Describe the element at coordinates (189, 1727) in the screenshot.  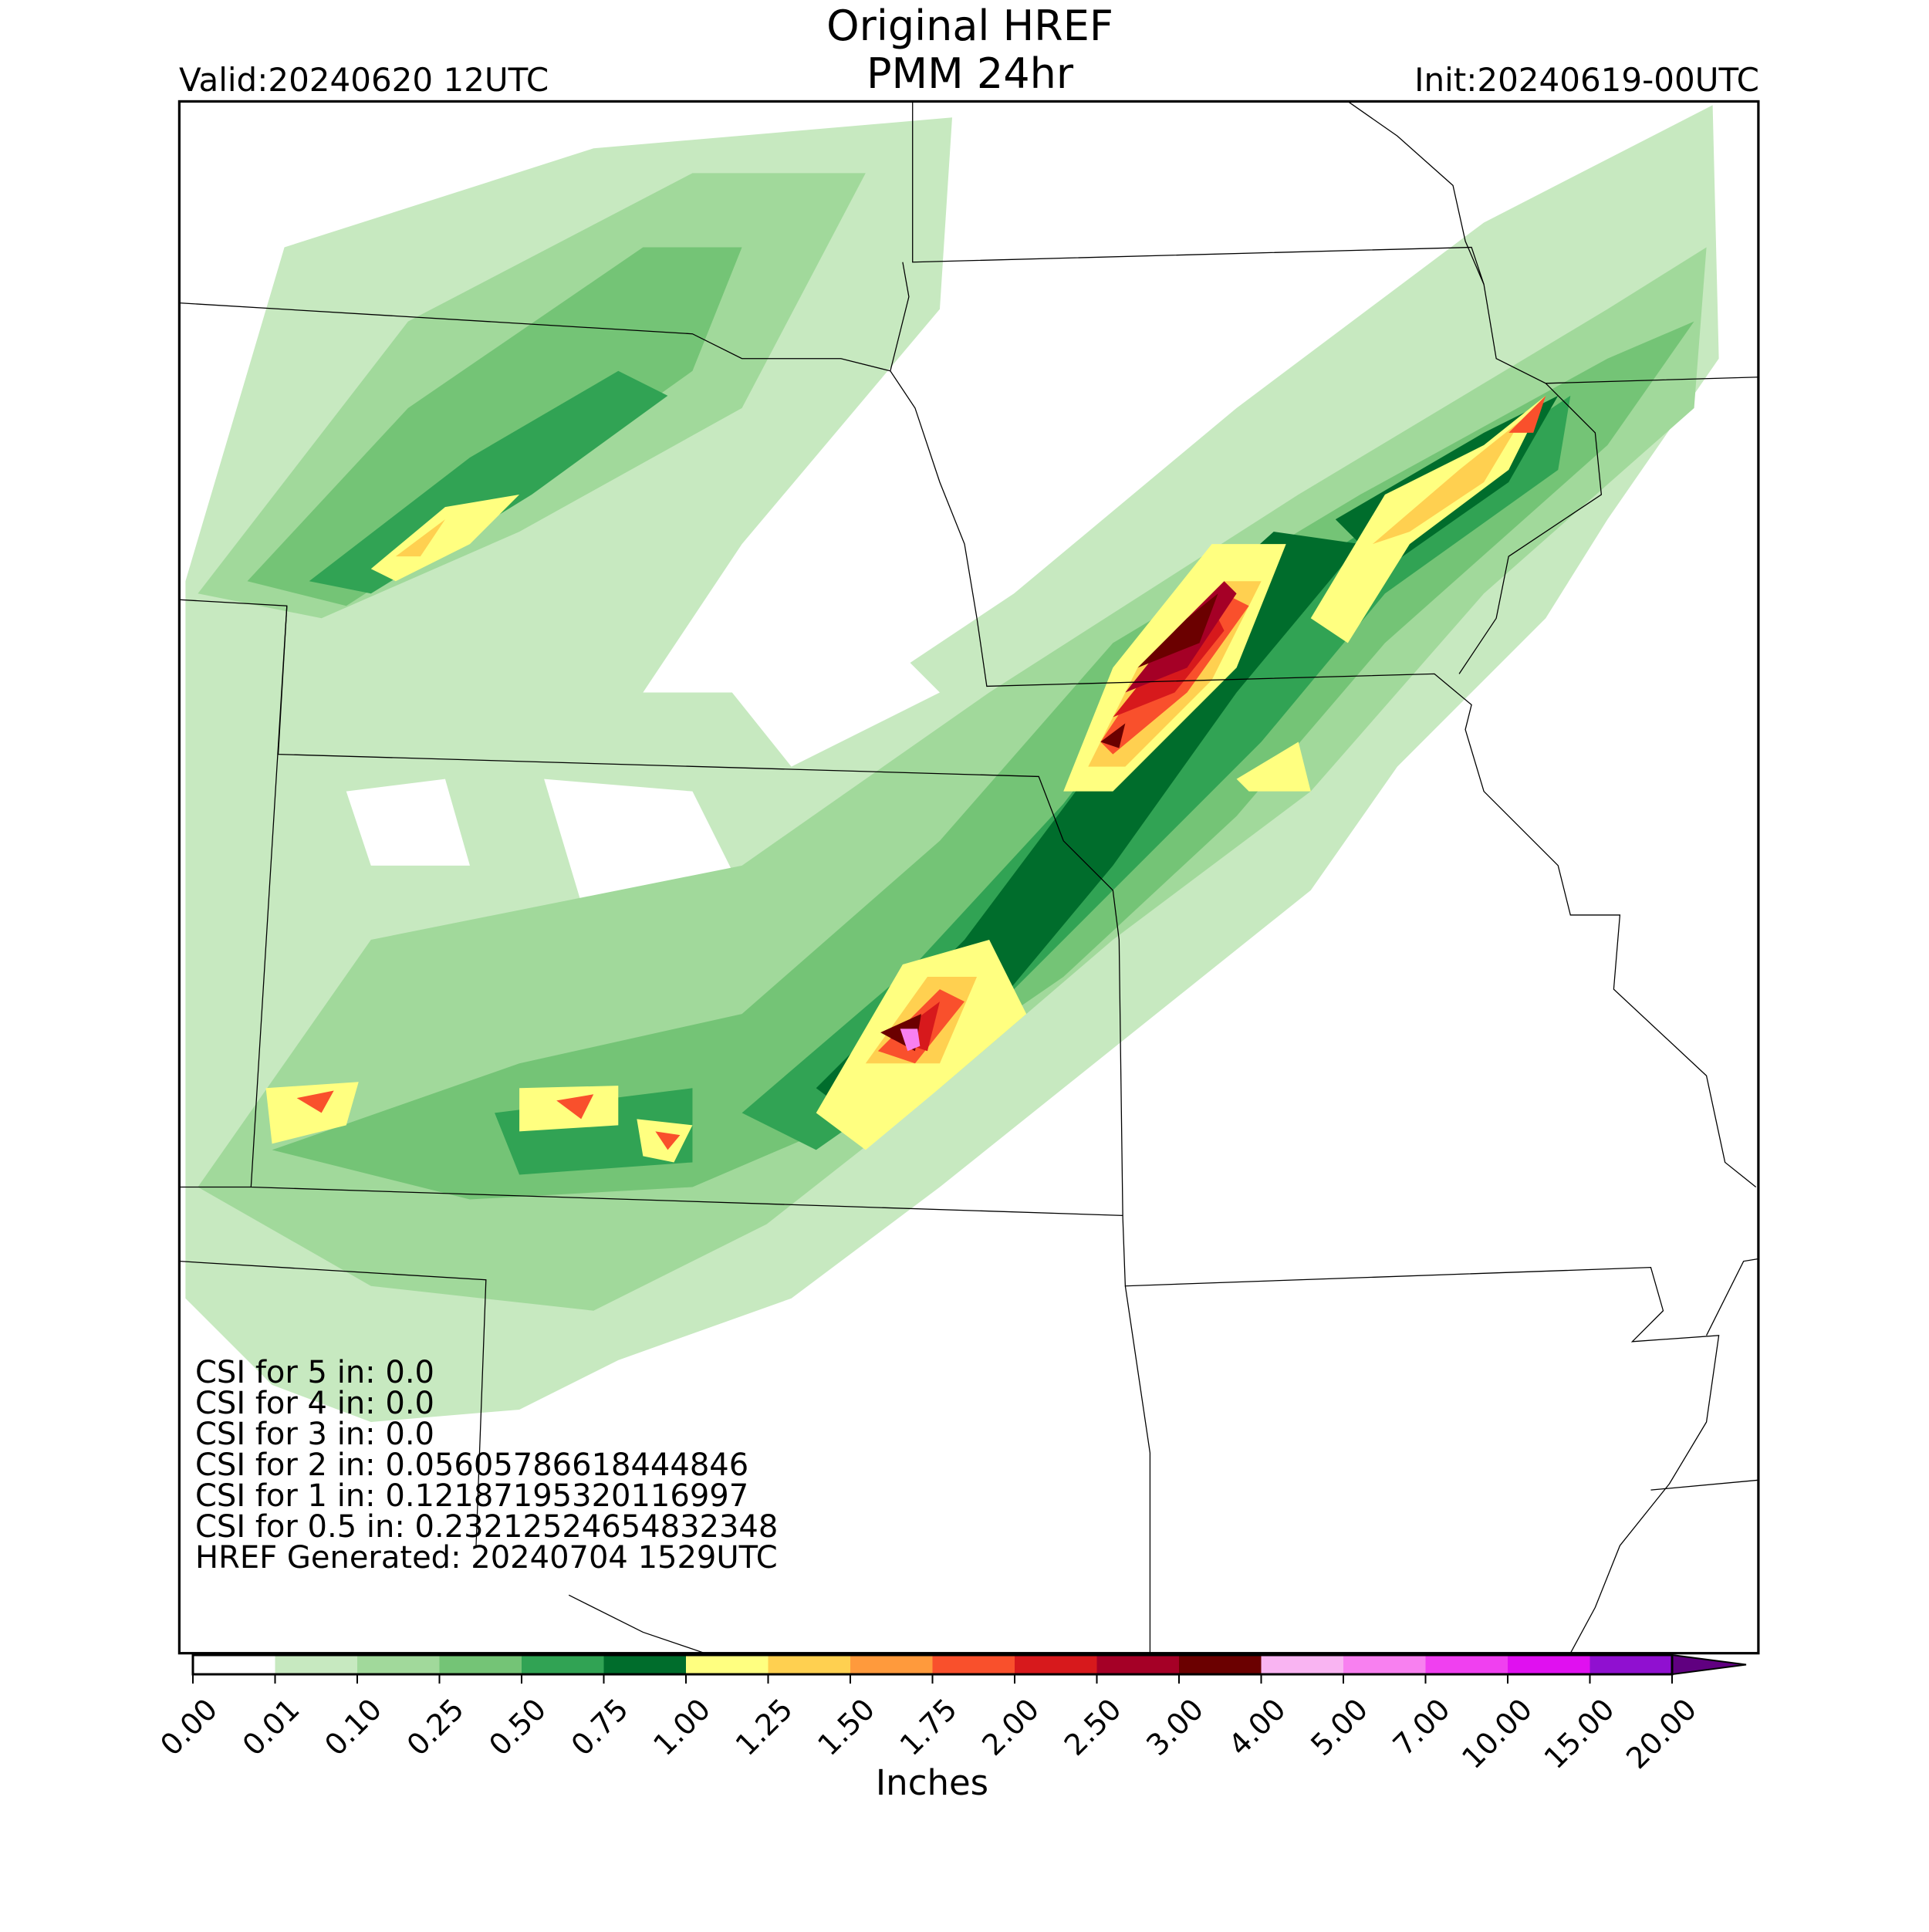
I see `colorbar-tick-label: 0.00` at that location.